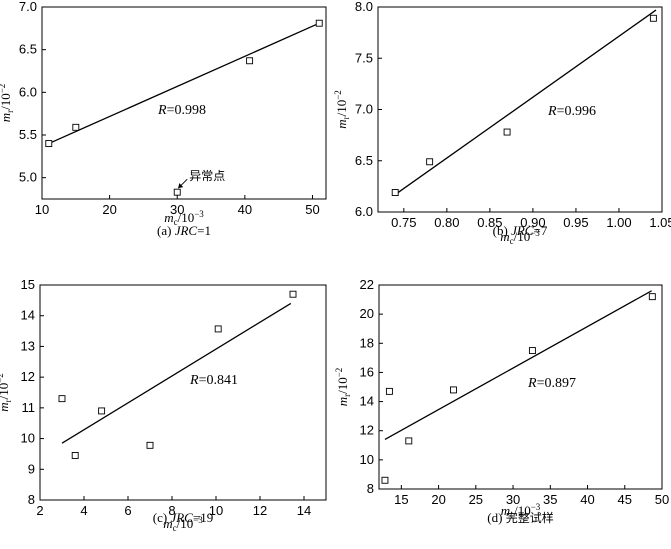  Describe the element at coordinates (39, 510) in the screenshot. I see `x-tick-label: 2` at that location.